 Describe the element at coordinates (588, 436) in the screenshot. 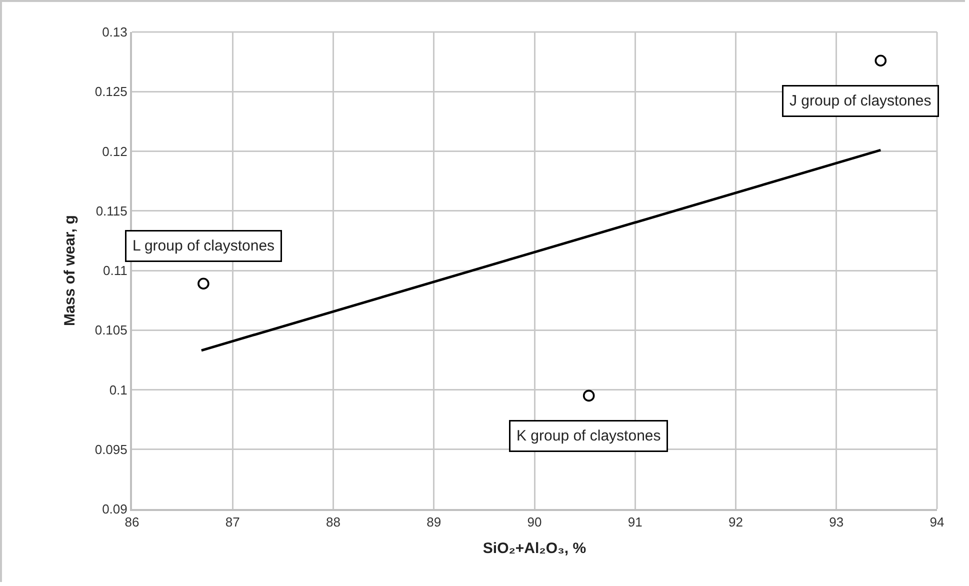

I see `annotation: K group of claystones` at that location.